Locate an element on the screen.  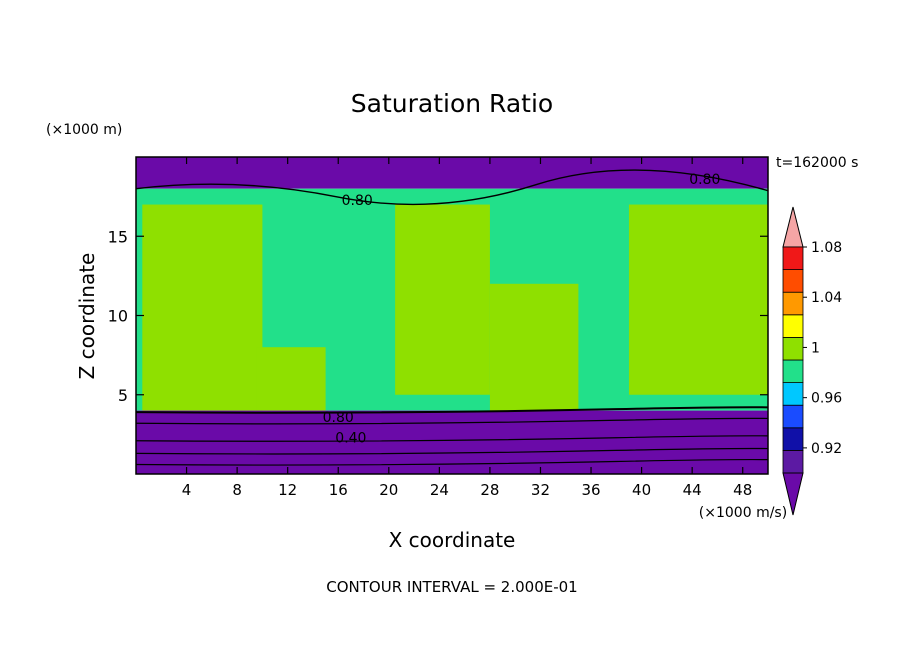
x-tick-label: 40 is located at coordinates (641, 490).